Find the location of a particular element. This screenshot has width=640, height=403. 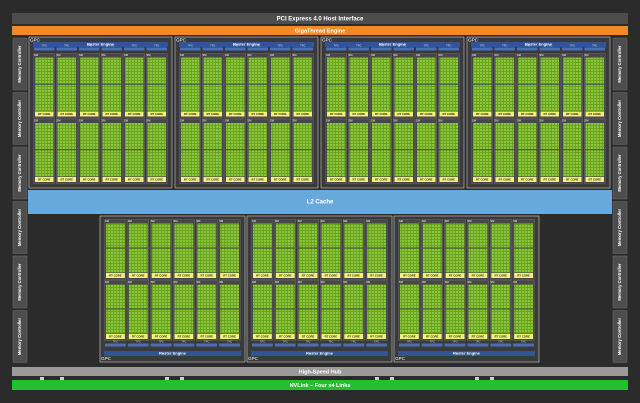

nvlink-bar is located at coordinates (320, 385).